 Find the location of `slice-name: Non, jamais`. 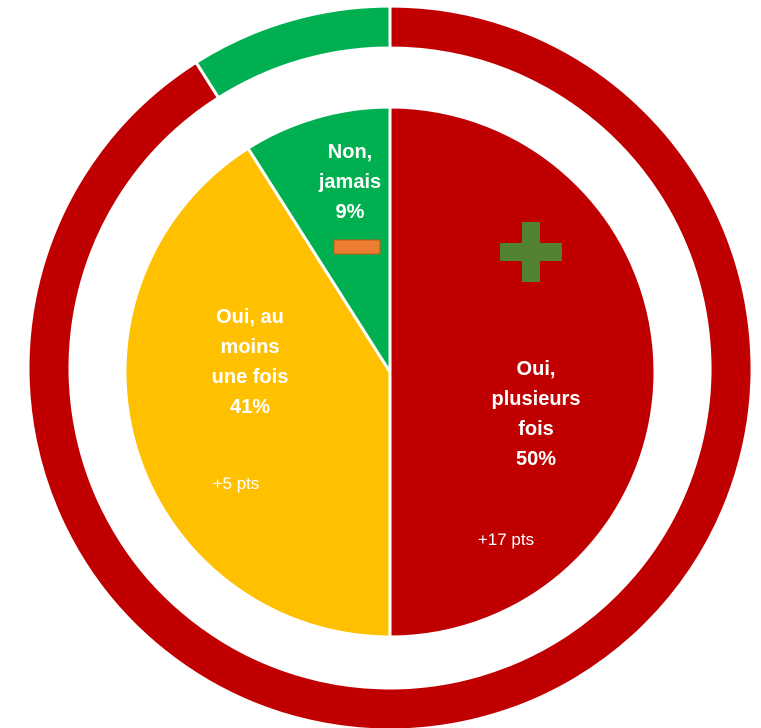

slice-name: Non, jamais is located at coordinates (350, 167).